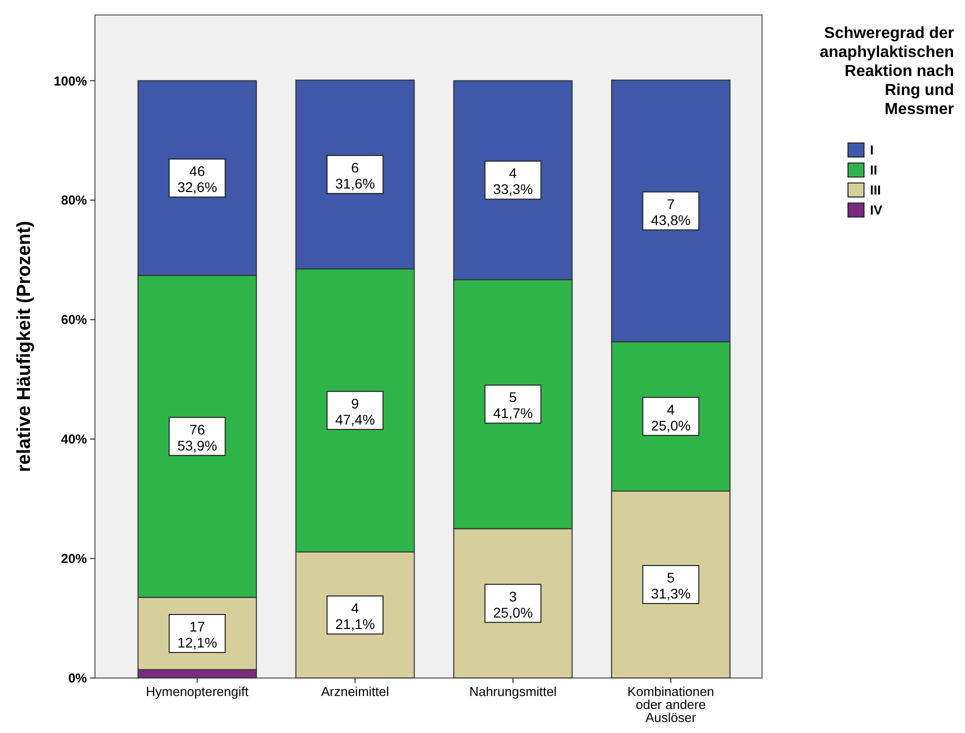 The width and height of the screenshot is (965, 733). I want to click on data-label: 4 33,3%, so click(513, 181).